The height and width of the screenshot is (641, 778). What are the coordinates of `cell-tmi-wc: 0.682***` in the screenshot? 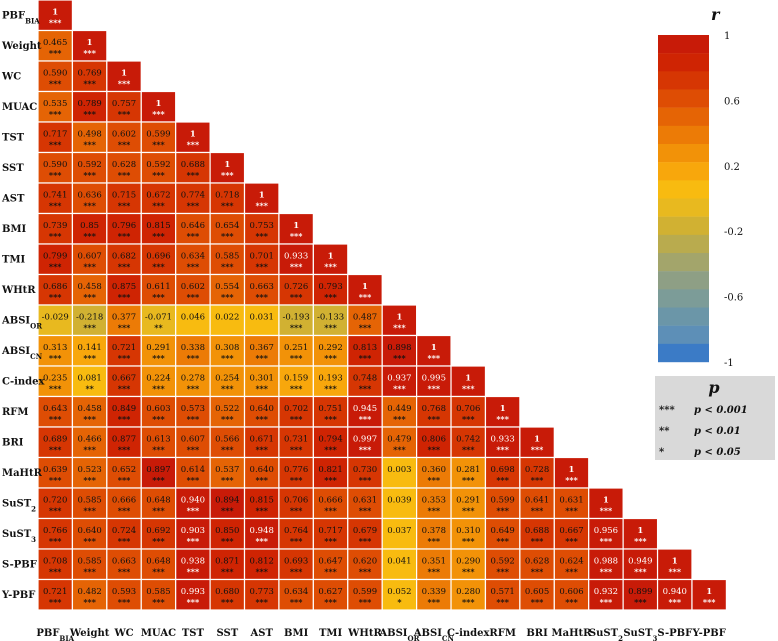 It's located at (124, 259).